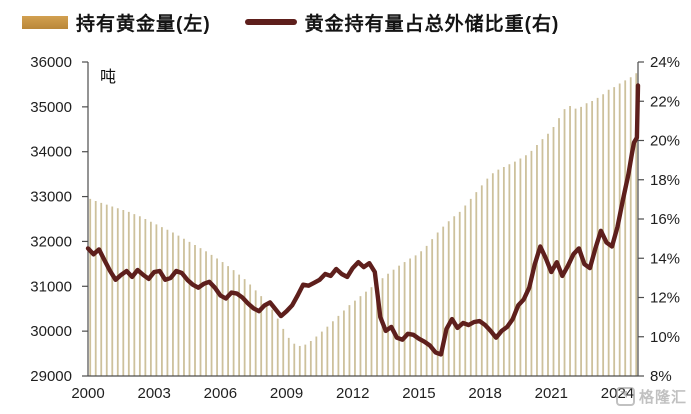 The image size is (691, 414). Describe the element at coordinates (51, 62) in the screenshot. I see `left-axis-tick-label: 36000` at that location.